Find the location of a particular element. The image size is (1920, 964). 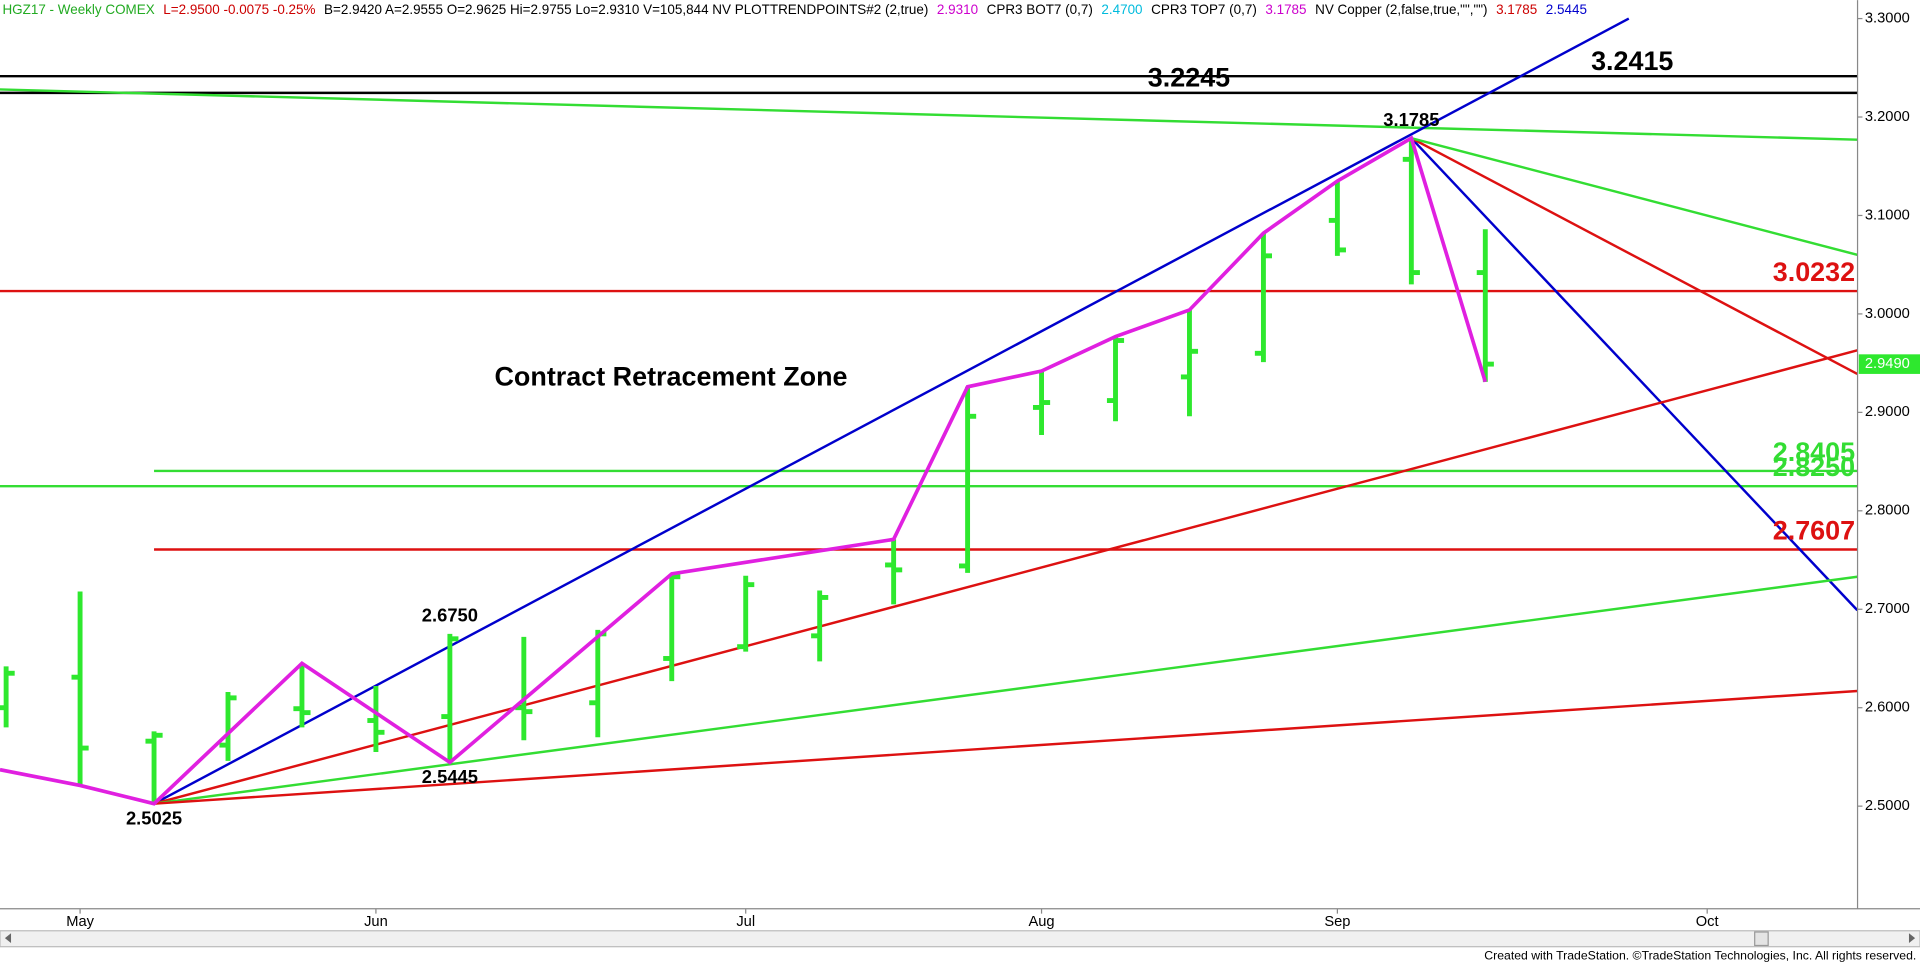

last-price-box is located at coordinates (1889, 364).